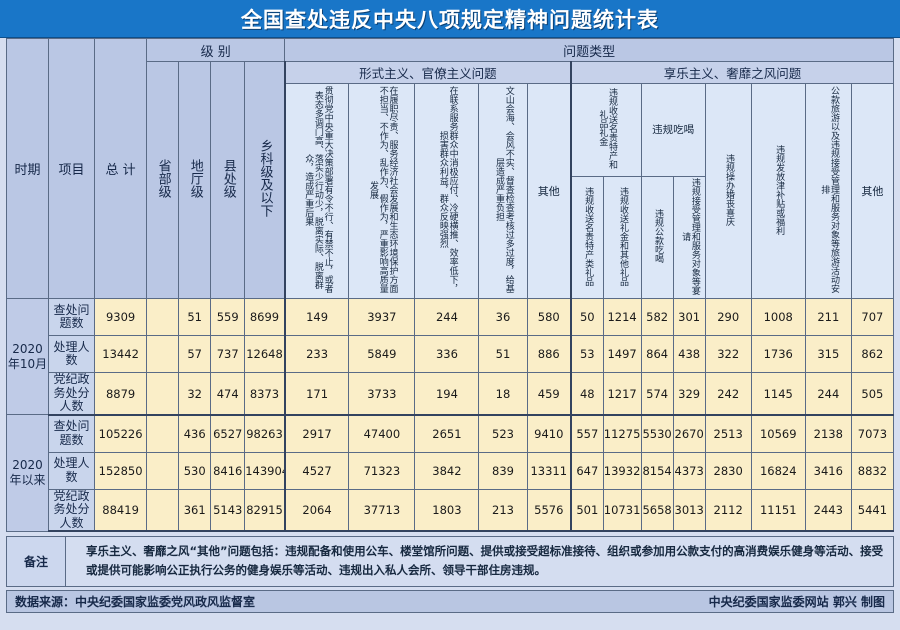 Image resolution: width=900 pixels, height=630 pixels. I want to click on cell-hedonism-7: 2138, so click(828, 433).